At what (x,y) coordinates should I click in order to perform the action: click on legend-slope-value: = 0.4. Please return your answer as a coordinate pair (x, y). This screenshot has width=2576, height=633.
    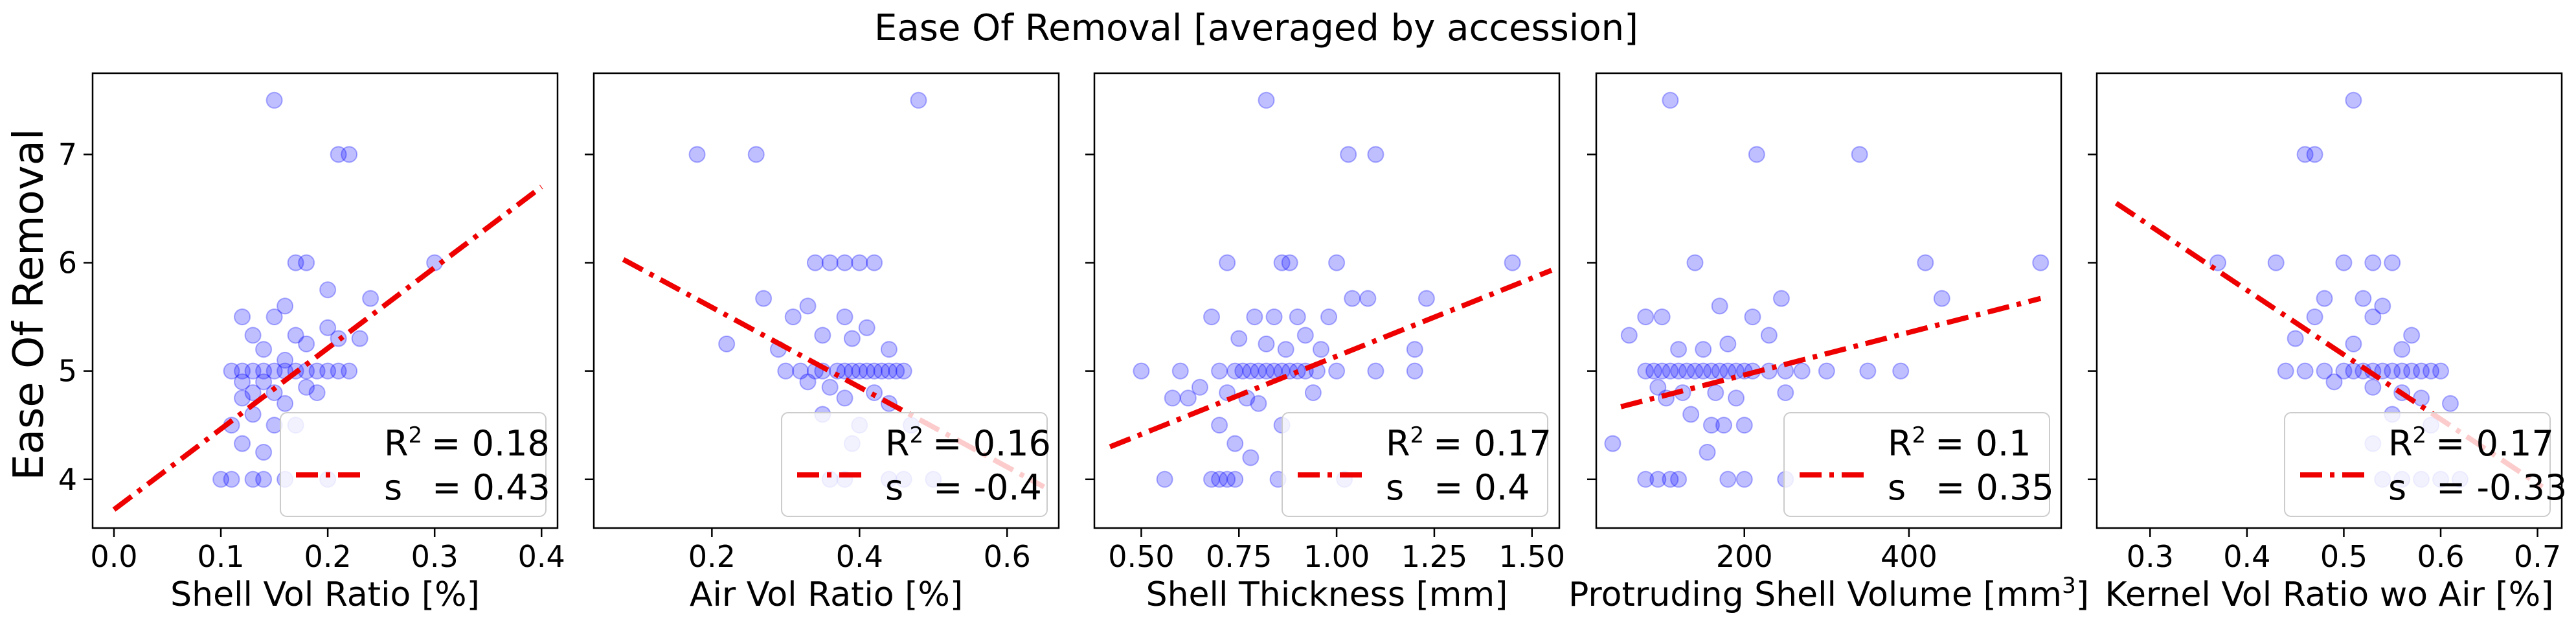
    Looking at the image, I should click on (1482, 487).